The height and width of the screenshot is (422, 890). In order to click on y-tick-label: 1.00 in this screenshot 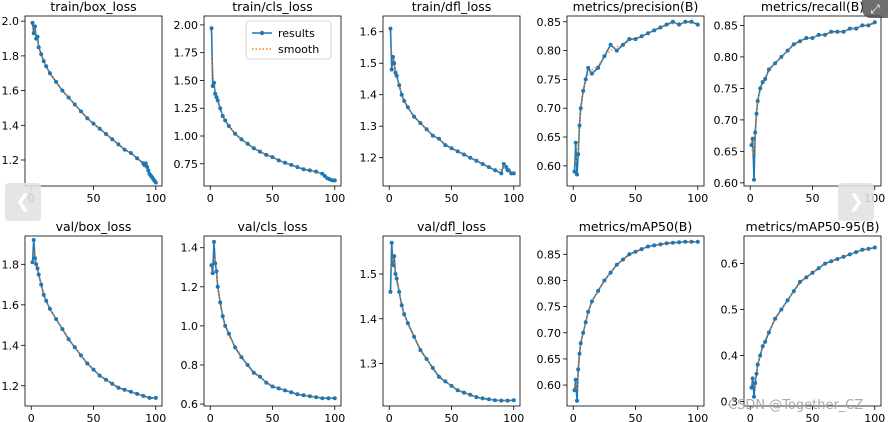, I will do `click(186, 136)`.